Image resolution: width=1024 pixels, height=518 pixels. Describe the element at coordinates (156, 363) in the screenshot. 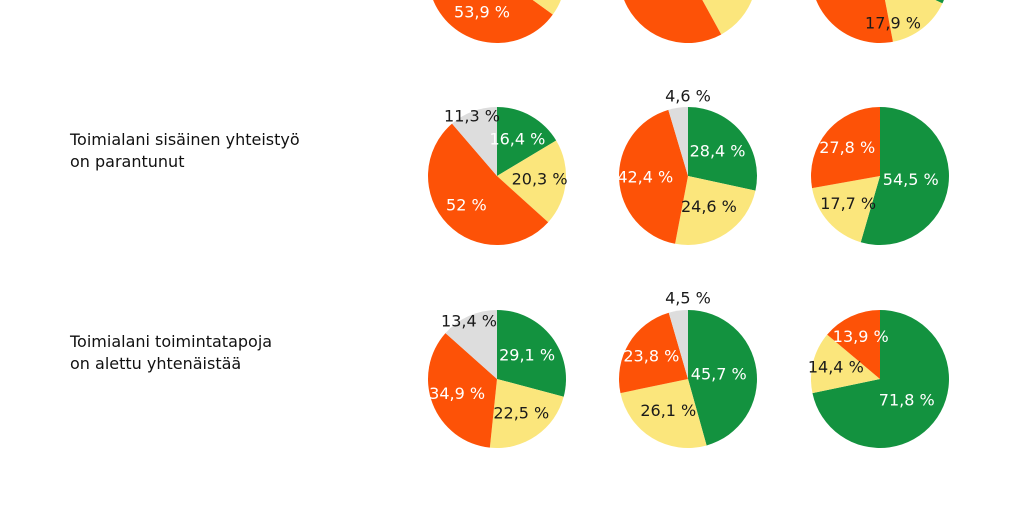

I see `row-label-line: on alettu yhtenäistää` at that location.